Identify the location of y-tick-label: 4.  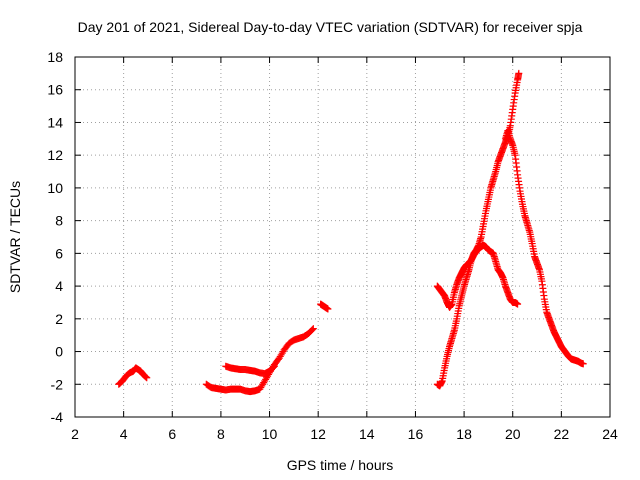
(59, 286).